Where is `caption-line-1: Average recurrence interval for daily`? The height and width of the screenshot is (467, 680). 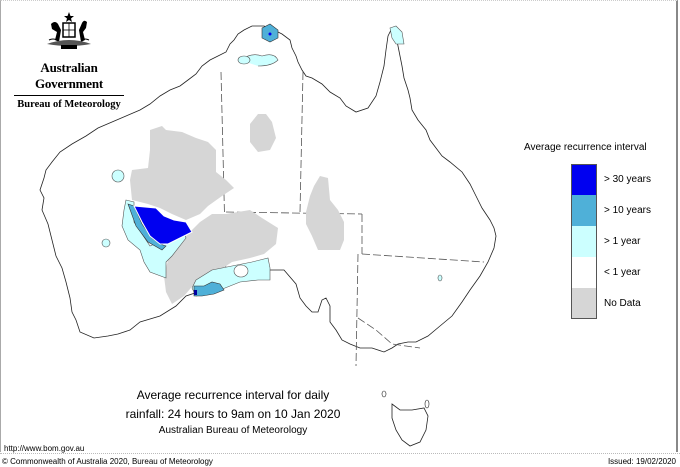
caption-line-1: Average recurrence interval for daily is located at coordinates (233, 395).